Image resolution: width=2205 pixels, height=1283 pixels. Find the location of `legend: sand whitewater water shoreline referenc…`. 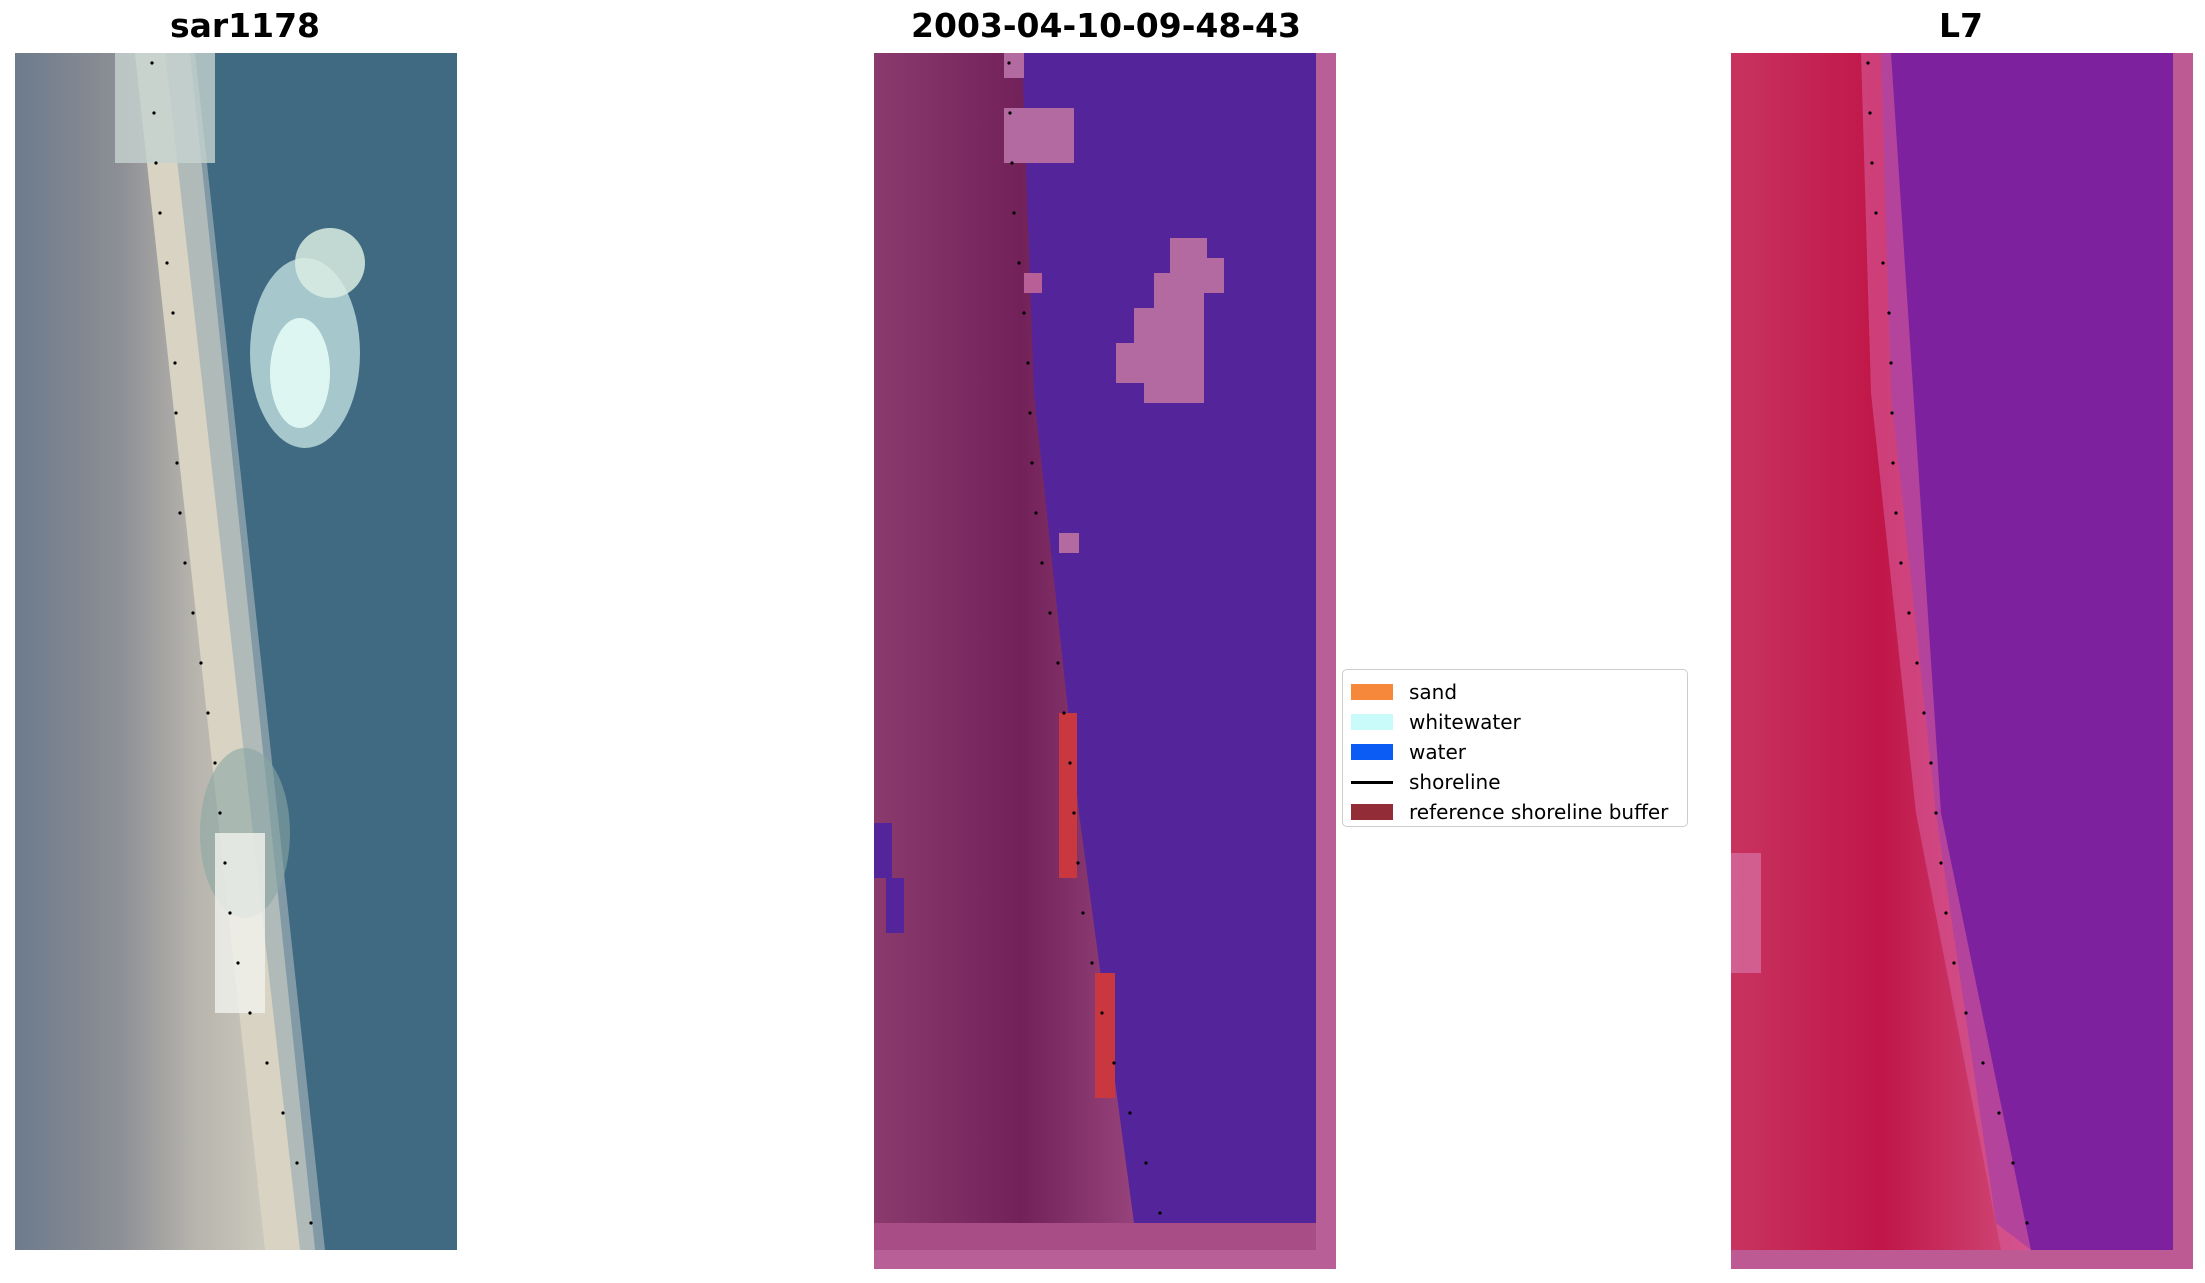

legend: sand whitewater water shoreline referenc… is located at coordinates (1515, 748).